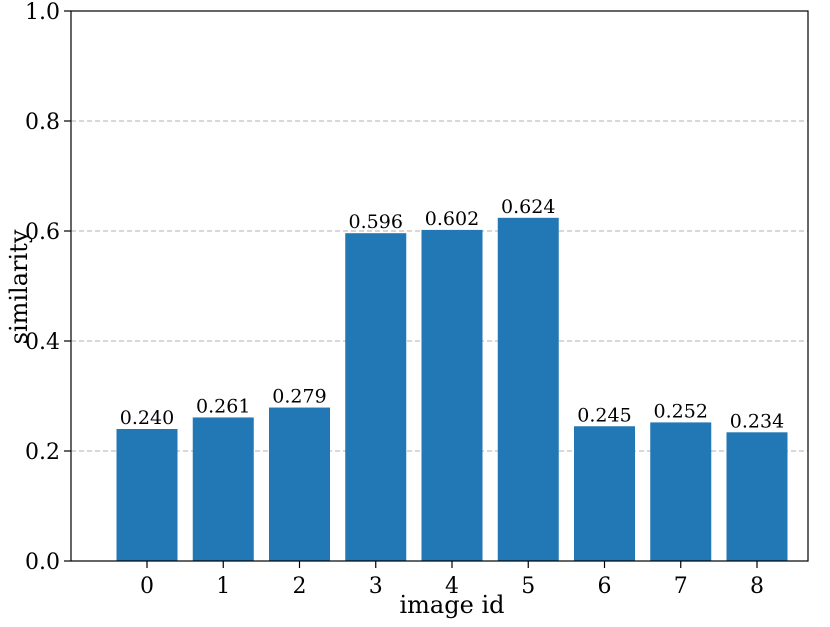  I want to click on data-label: 0.245, so click(604, 415).